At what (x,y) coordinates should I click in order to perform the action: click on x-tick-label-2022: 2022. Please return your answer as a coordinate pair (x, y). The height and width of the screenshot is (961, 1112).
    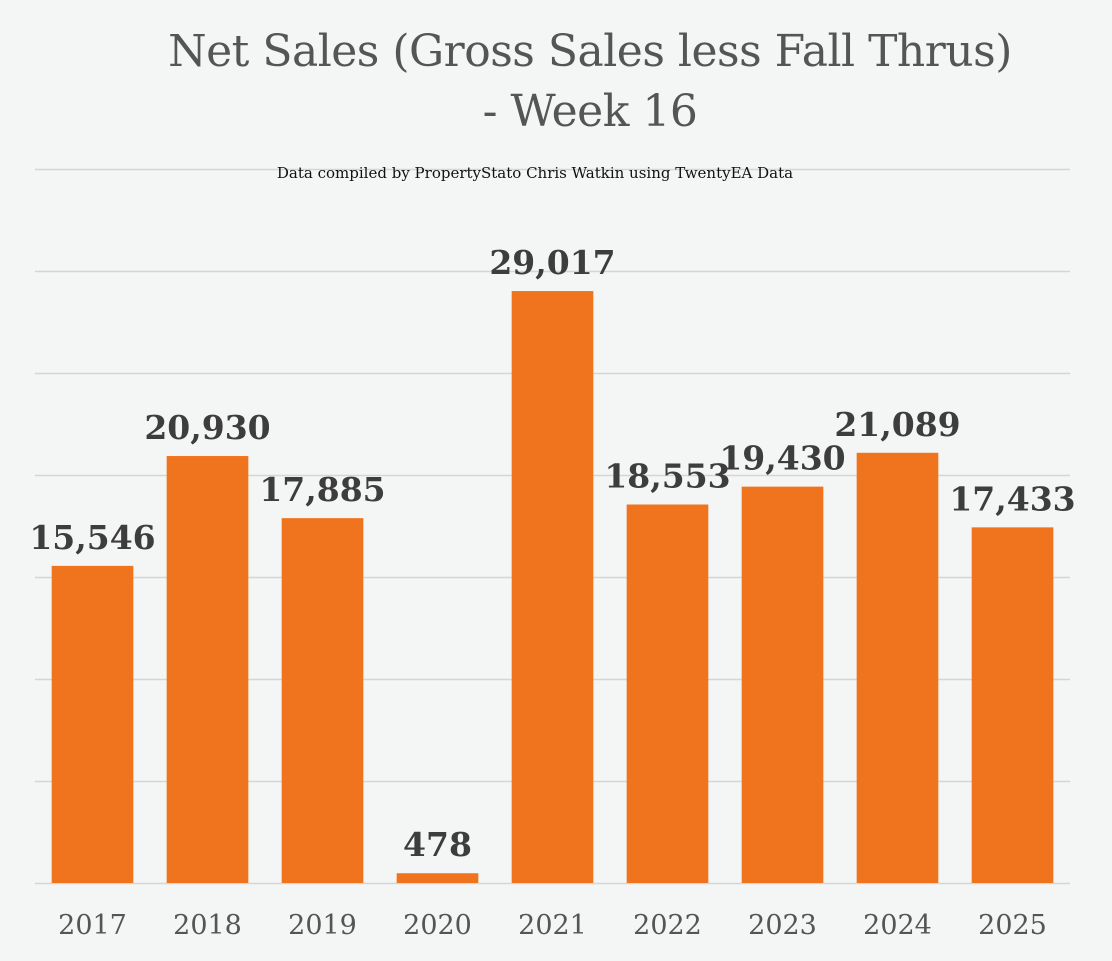
    Looking at the image, I should click on (667, 925).